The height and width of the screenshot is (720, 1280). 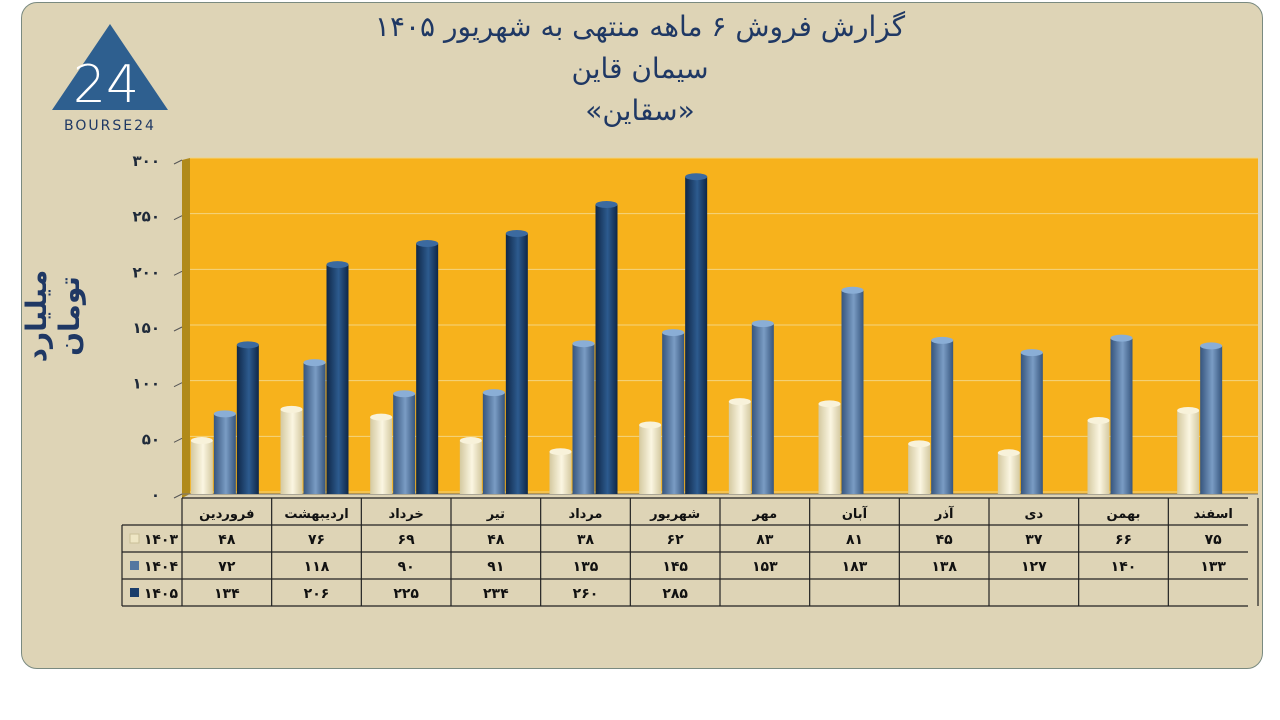 What do you see at coordinates (606, 349) in the screenshot?
I see `bar-۱۴۰۵-4` at bounding box center [606, 349].